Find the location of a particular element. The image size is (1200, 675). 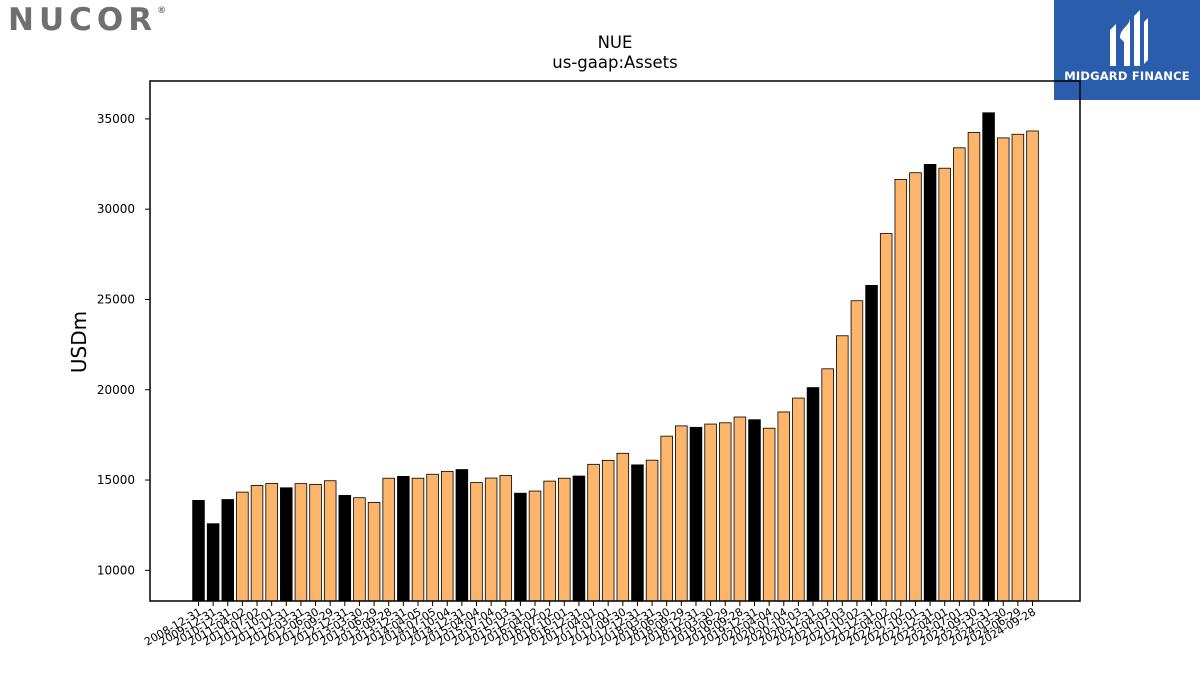

y-tick-label: 15000 is located at coordinates (116, 480).